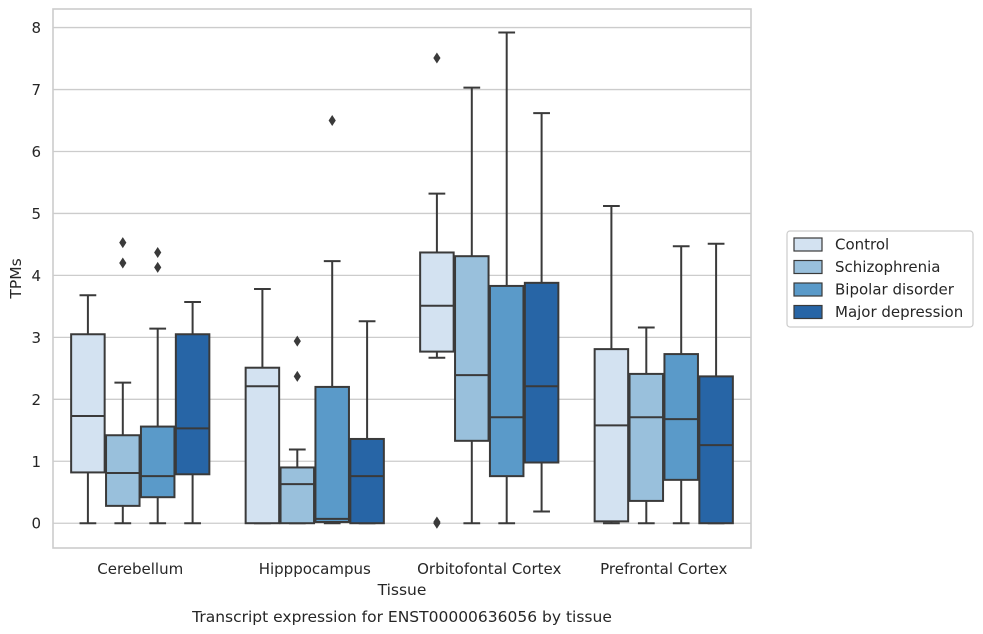  I want to click on y-tick-label: 5, so click(36, 214).